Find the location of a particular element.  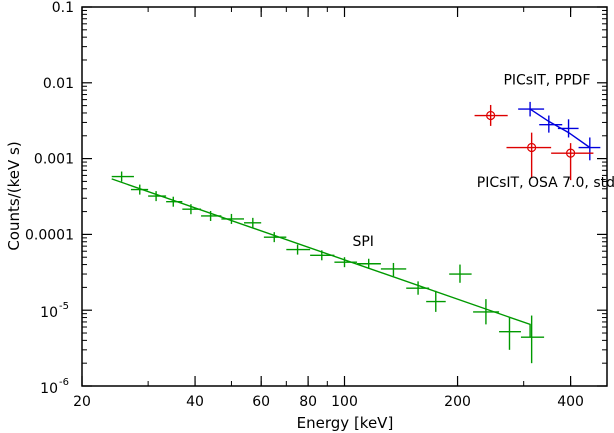

model-line is located at coordinates (560, 128).